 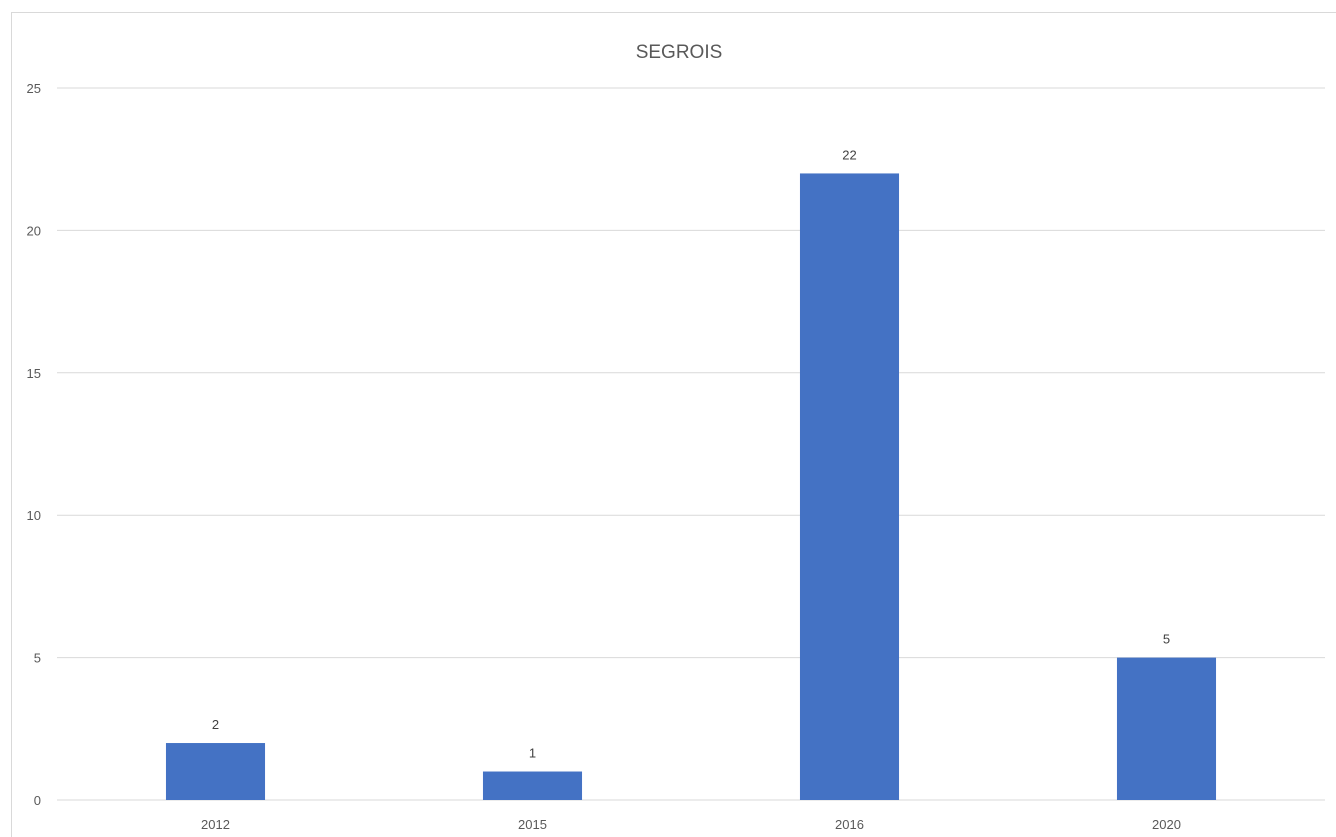 What do you see at coordinates (215, 724) in the screenshot?
I see `data-label: 2` at bounding box center [215, 724].